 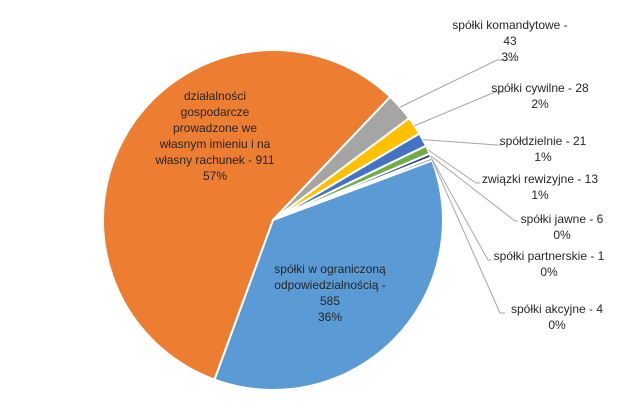 I want to click on data-label-spolki-partnerskie: spółki partnerskie - 1 0%, so click(x=549, y=264).